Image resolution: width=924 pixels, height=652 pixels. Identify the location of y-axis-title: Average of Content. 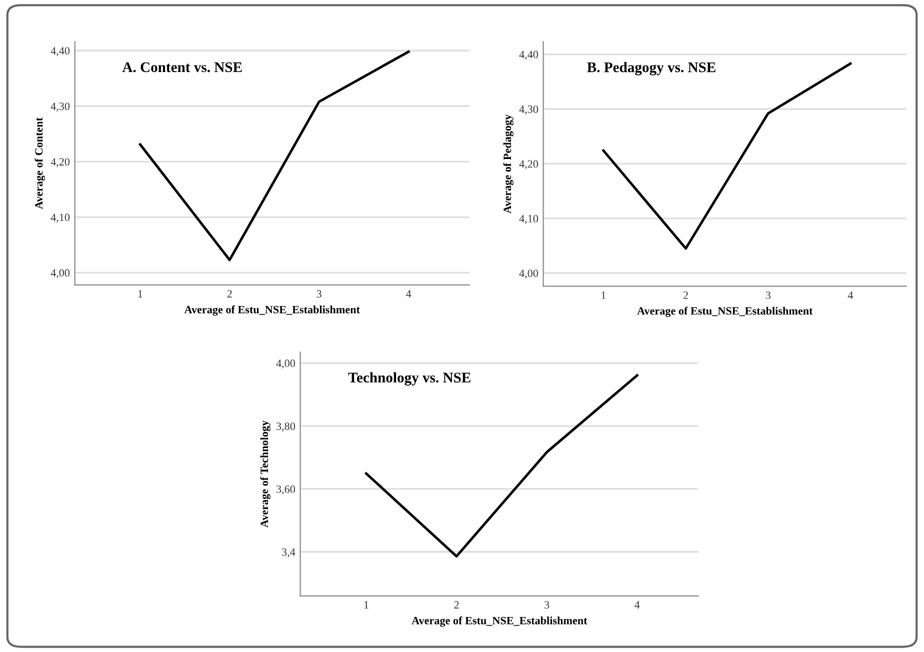
(39, 164).